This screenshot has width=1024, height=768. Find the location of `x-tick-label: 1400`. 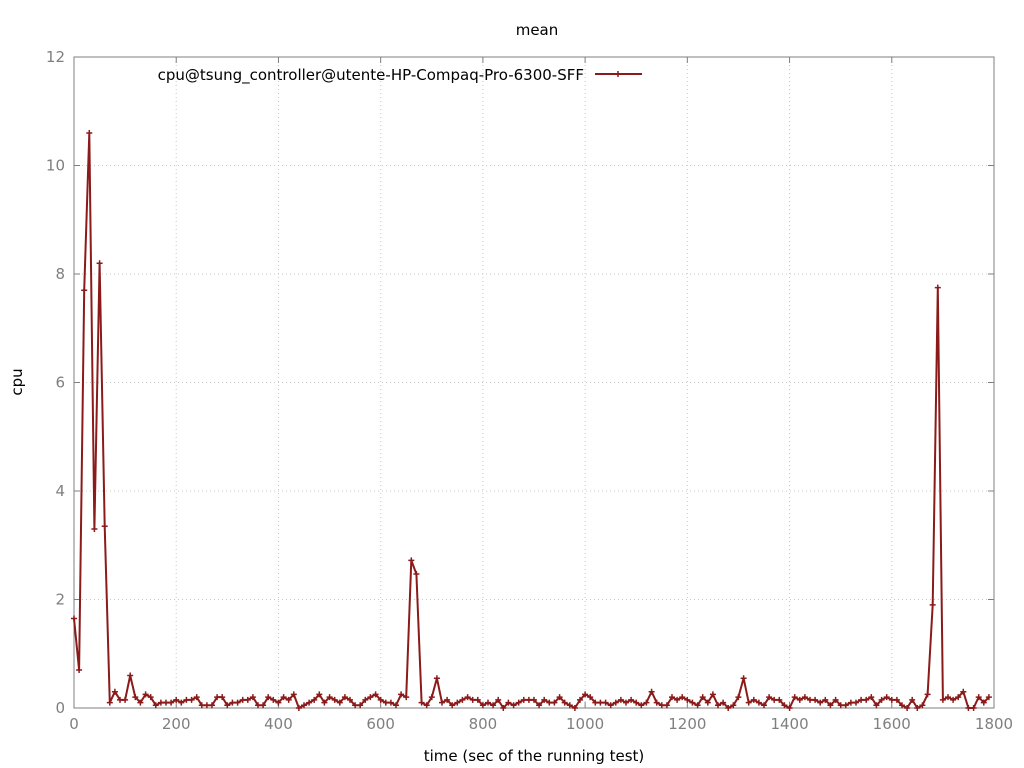

x-tick-label: 1400 is located at coordinates (789, 724).